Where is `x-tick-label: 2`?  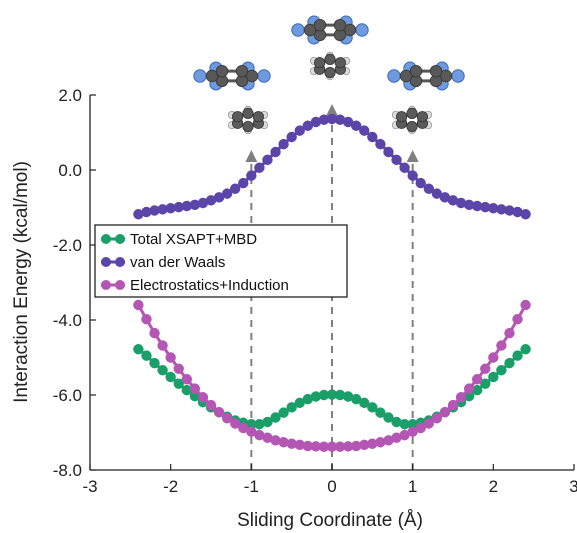 x-tick-label: 2 is located at coordinates (493, 486).